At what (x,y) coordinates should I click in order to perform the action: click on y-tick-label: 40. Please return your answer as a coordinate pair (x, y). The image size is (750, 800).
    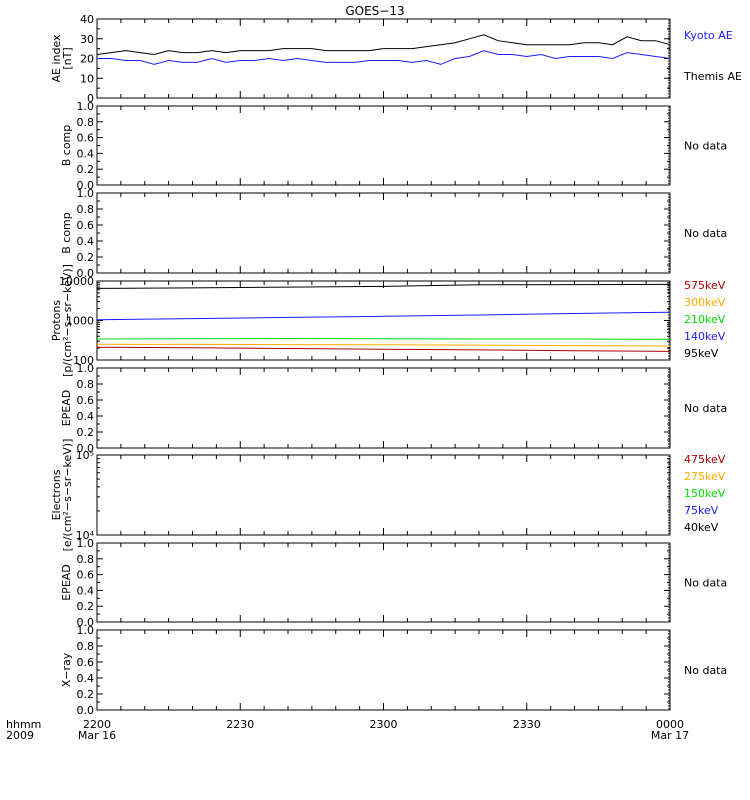
    Looking at the image, I should click on (87, 19).